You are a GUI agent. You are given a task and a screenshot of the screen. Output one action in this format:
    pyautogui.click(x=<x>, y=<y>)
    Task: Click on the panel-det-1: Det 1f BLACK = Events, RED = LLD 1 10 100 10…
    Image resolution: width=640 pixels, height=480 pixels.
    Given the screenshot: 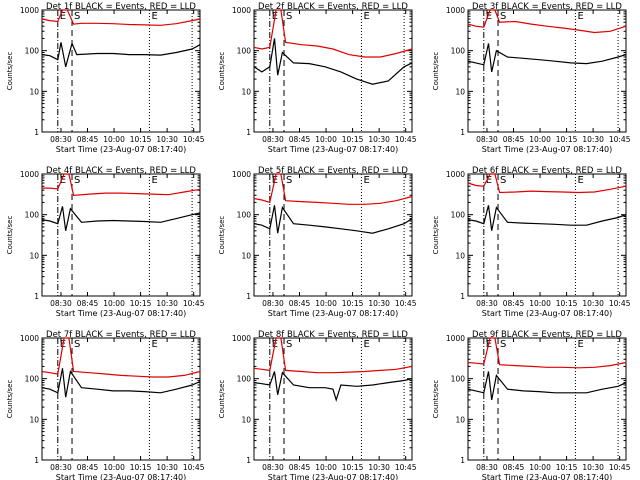 What is the action you would take?
    pyautogui.click(x=105, y=78)
    